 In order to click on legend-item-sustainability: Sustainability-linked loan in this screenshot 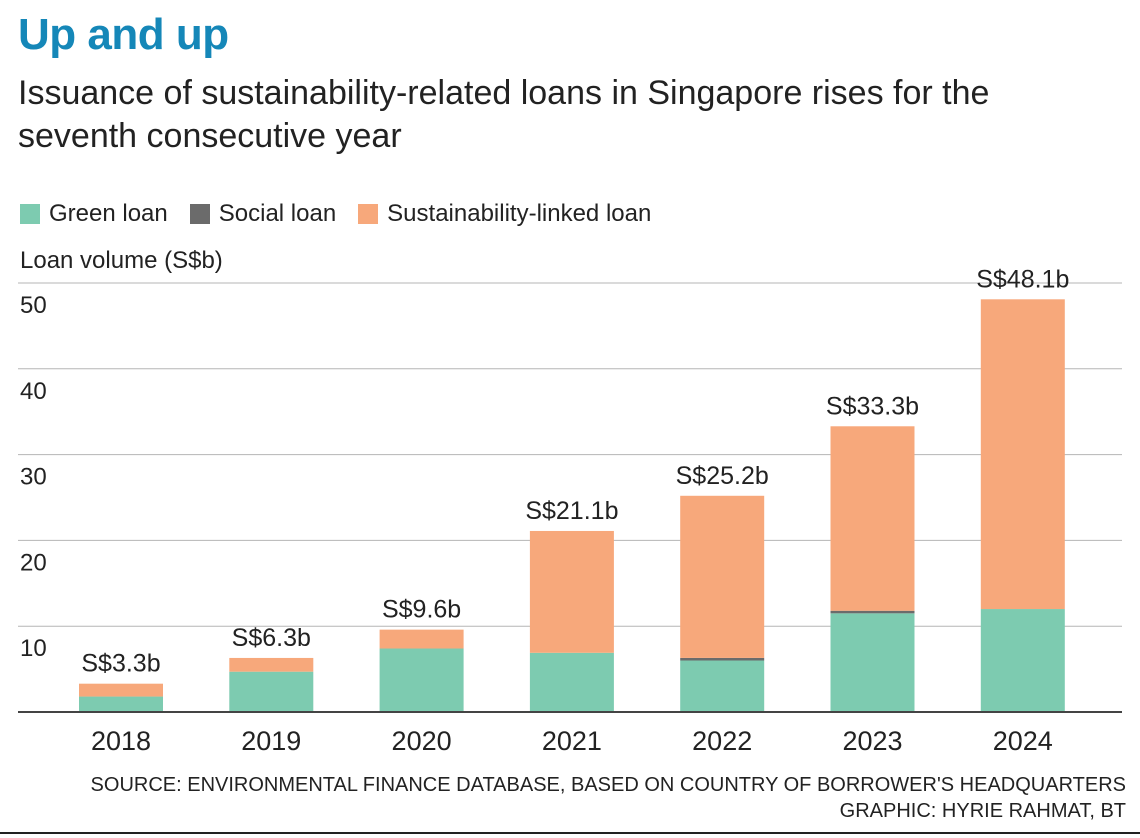, I will do `click(504, 214)`.